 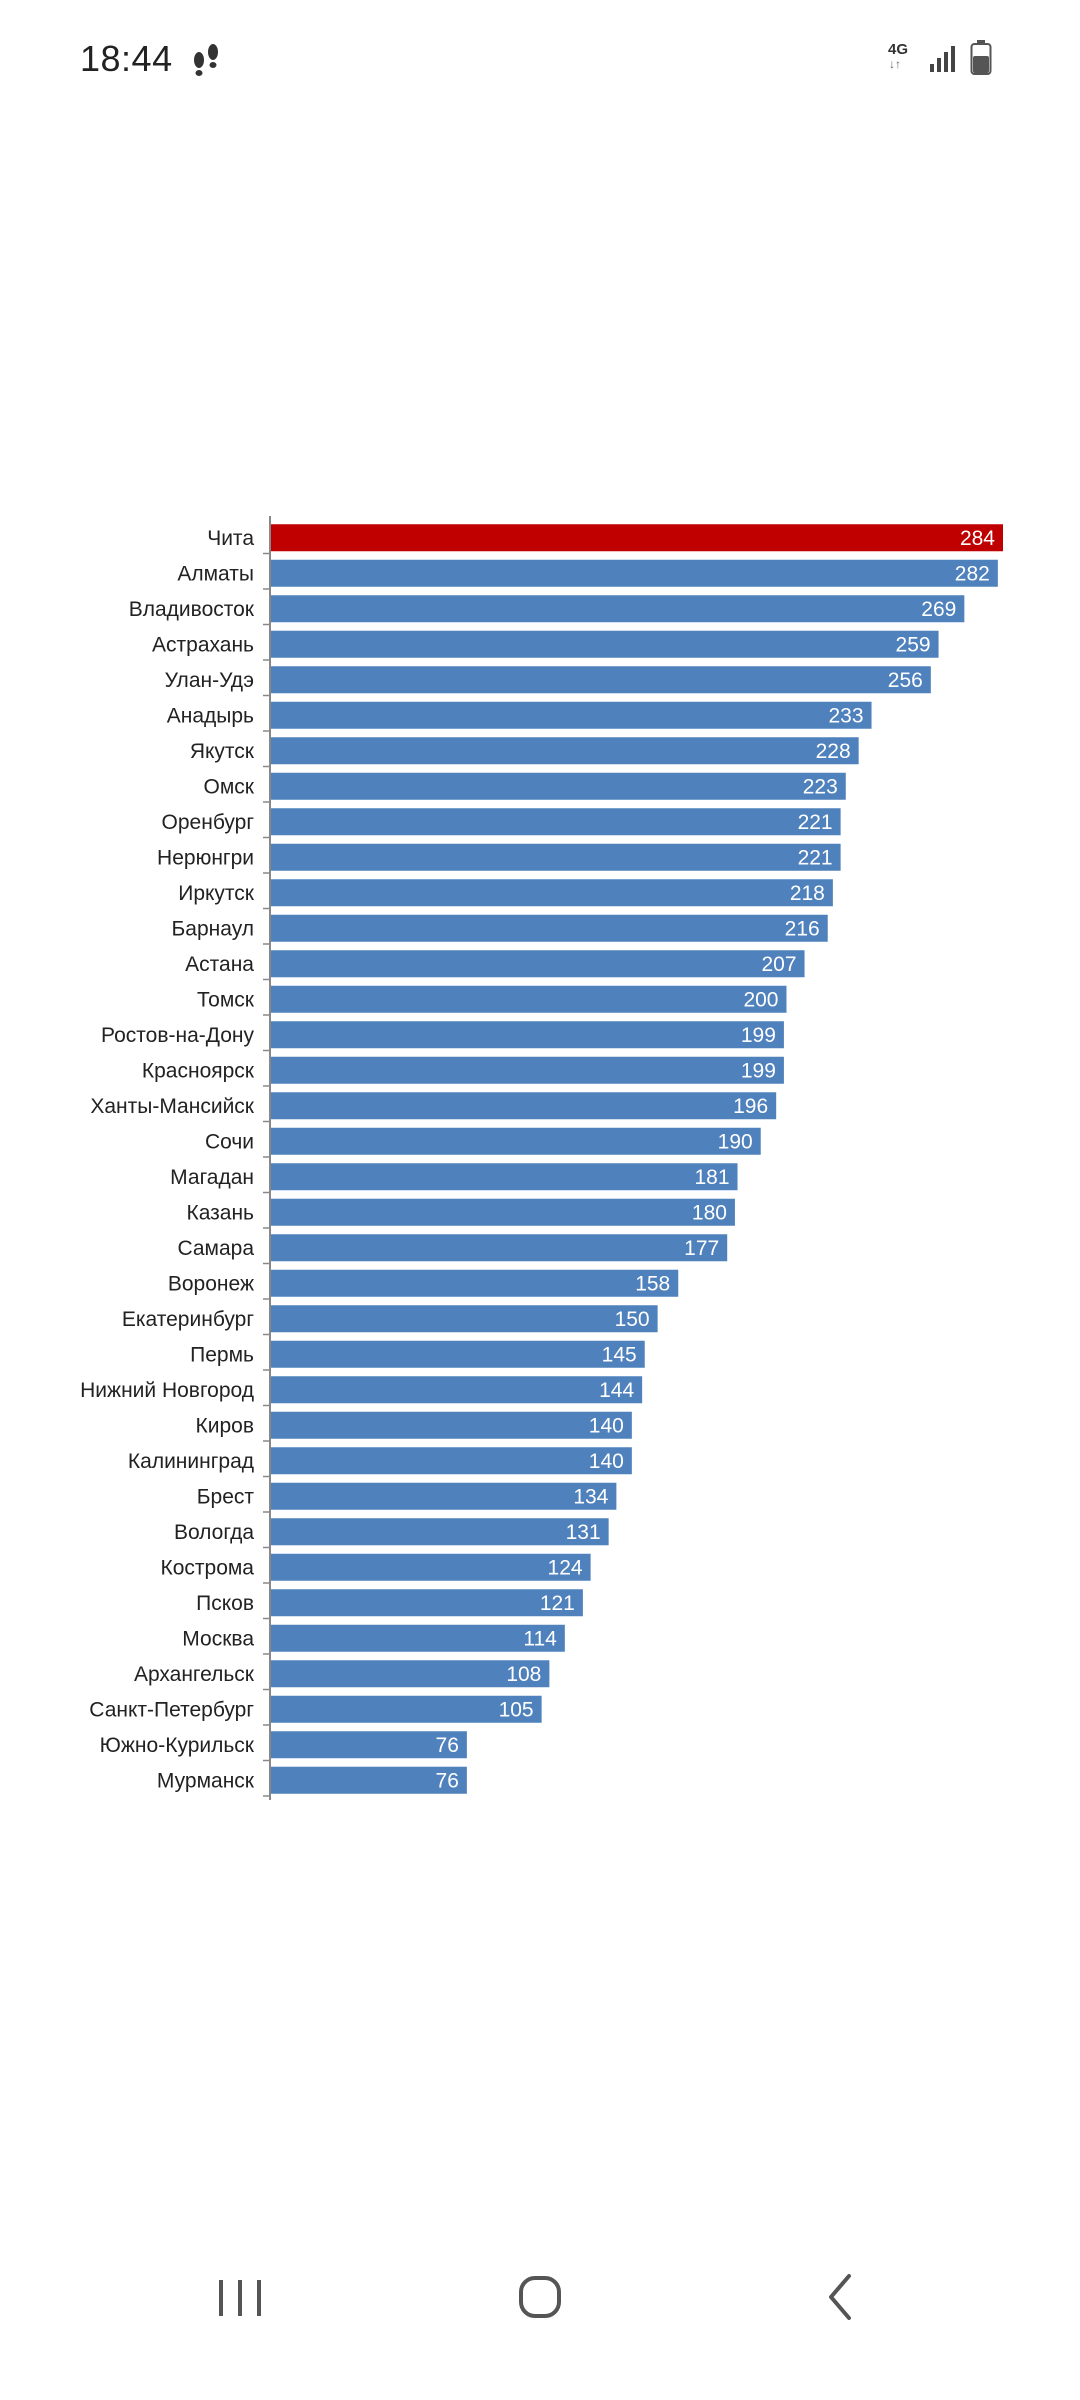 What do you see at coordinates (802, 928) in the screenshot?
I see `value-label: 216` at bounding box center [802, 928].